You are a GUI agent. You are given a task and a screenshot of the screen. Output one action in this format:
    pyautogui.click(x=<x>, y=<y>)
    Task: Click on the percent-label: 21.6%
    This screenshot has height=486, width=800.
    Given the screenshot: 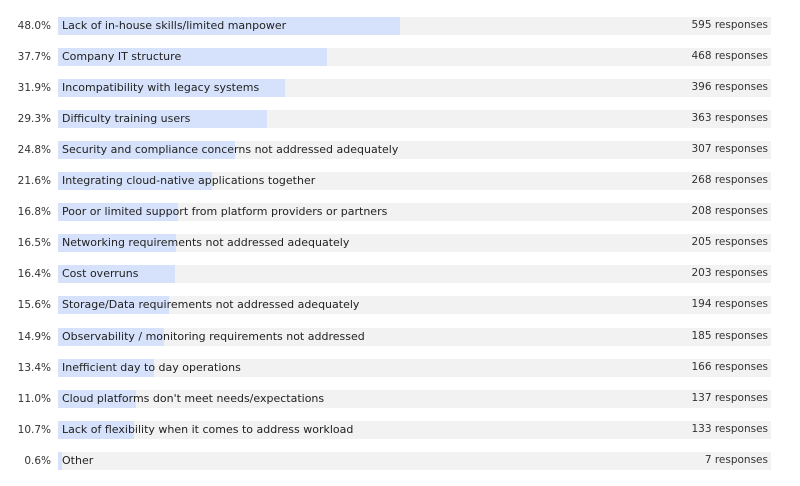 What is the action you would take?
    pyautogui.click(x=34, y=181)
    